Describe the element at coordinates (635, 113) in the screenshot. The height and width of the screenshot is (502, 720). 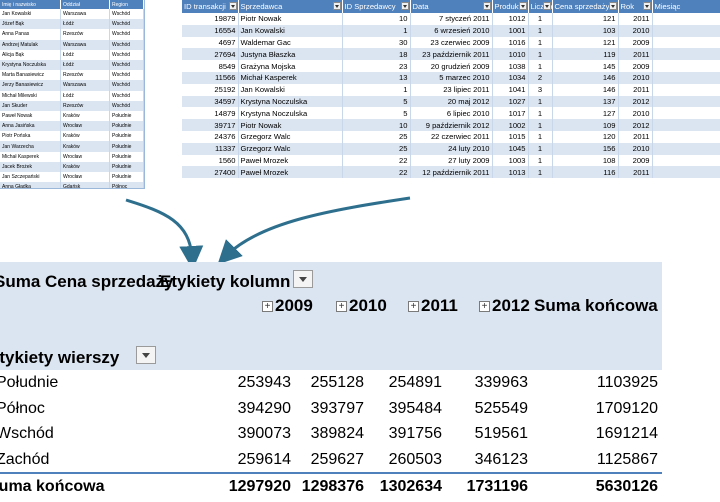
I see `transaction-cell: 2010` at that location.